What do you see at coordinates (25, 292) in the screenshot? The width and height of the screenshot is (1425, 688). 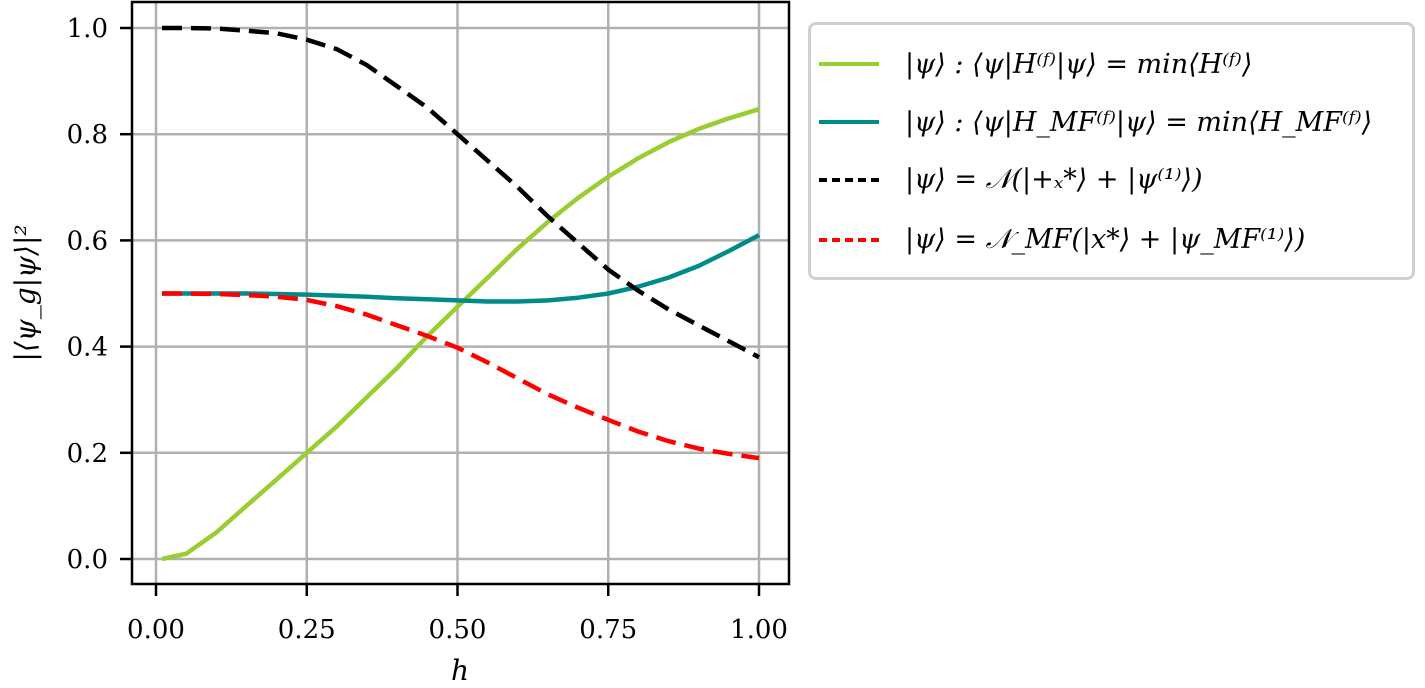 I see `y-axis-label: |⟨ψ_g|ψ⟩|²` at bounding box center [25, 292].